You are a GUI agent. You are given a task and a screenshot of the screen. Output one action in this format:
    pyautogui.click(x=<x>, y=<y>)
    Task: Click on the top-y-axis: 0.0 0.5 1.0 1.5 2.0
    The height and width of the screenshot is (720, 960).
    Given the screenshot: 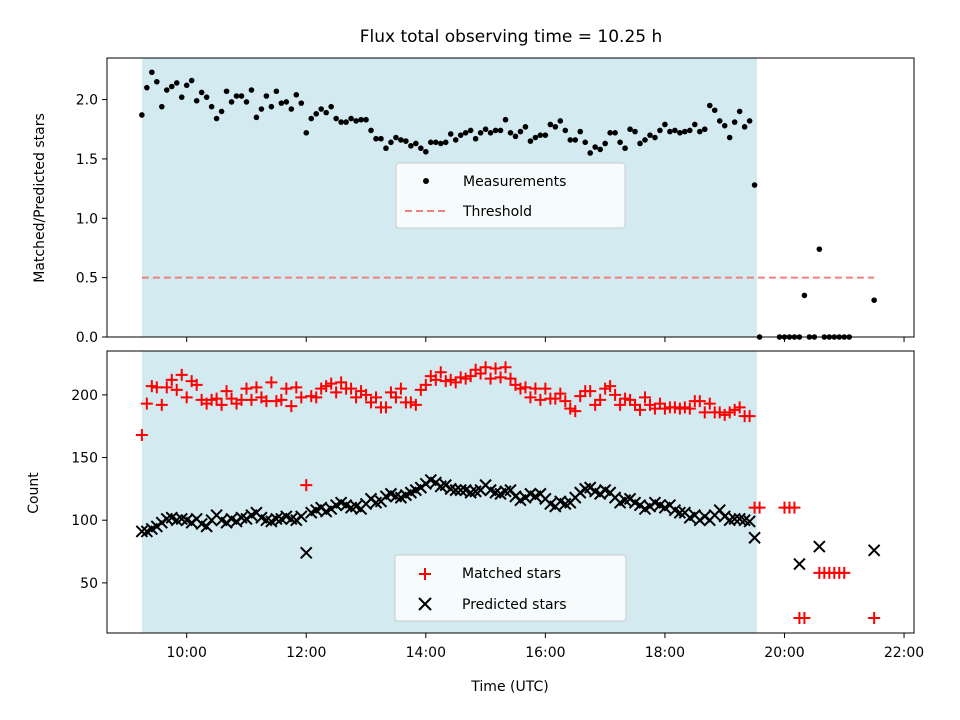 What is the action you would take?
    pyautogui.click(x=91, y=219)
    